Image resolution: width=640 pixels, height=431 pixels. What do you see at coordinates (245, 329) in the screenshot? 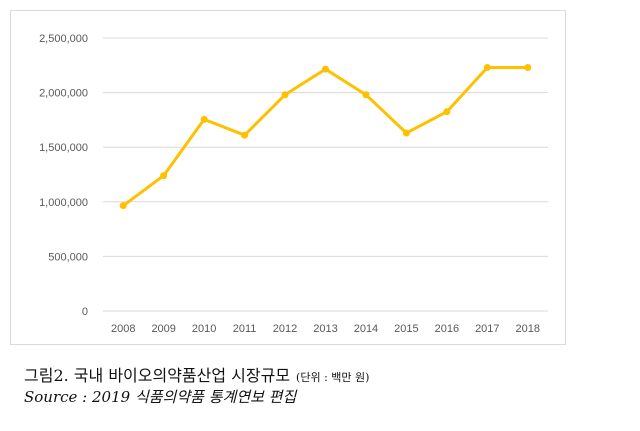
I see `x-tick-label: 2011` at bounding box center [245, 329].